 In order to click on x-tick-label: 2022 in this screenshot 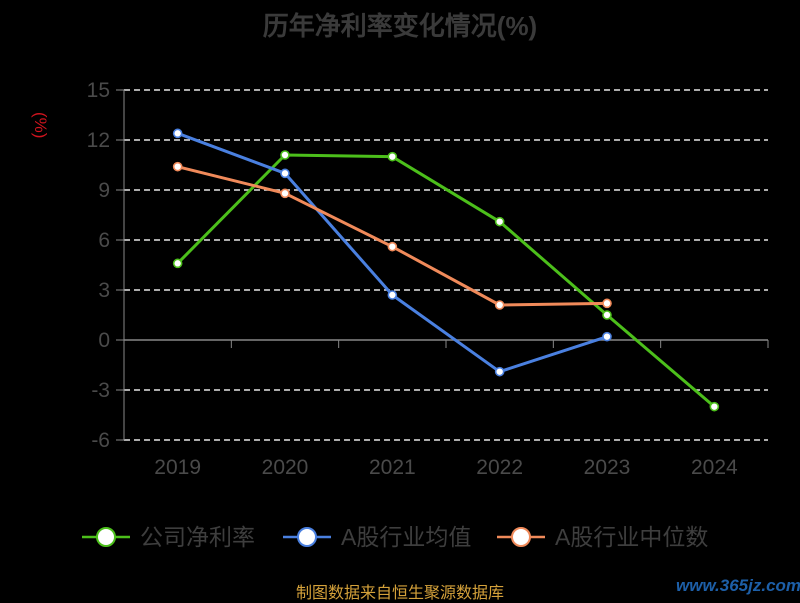, I will do `click(499, 467)`.